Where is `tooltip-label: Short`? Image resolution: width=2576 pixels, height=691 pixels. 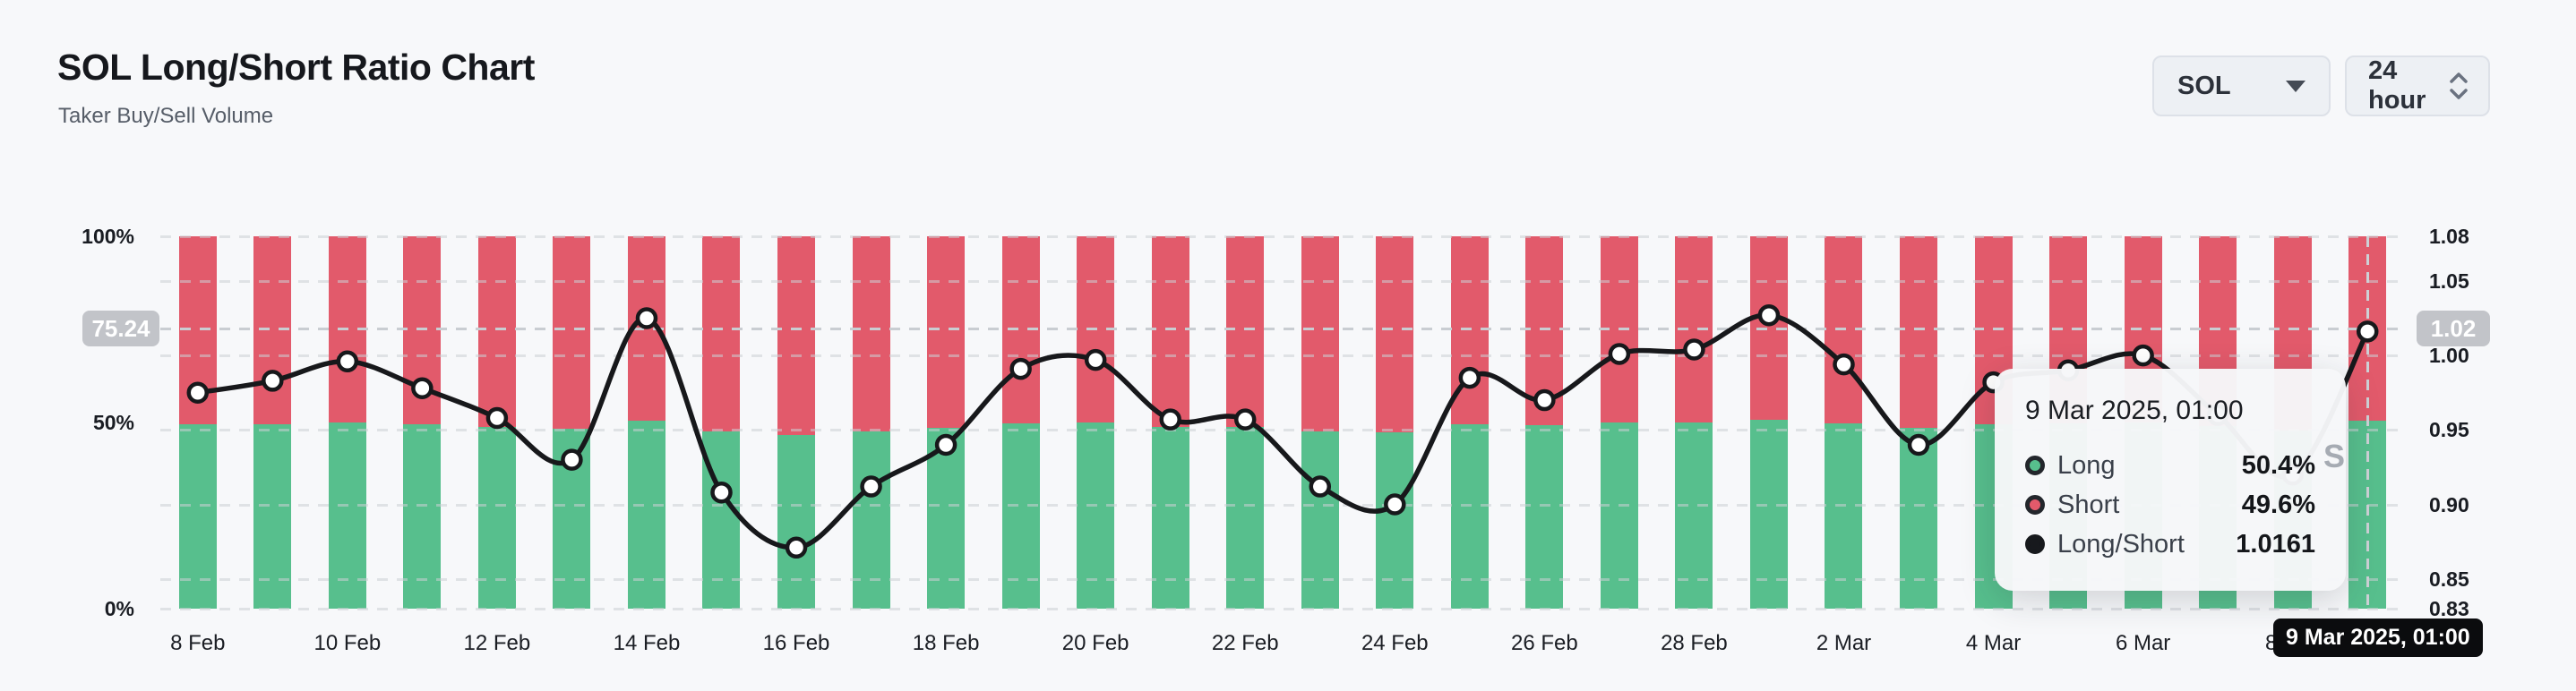 tooltip-label: Short is located at coordinates (2088, 504).